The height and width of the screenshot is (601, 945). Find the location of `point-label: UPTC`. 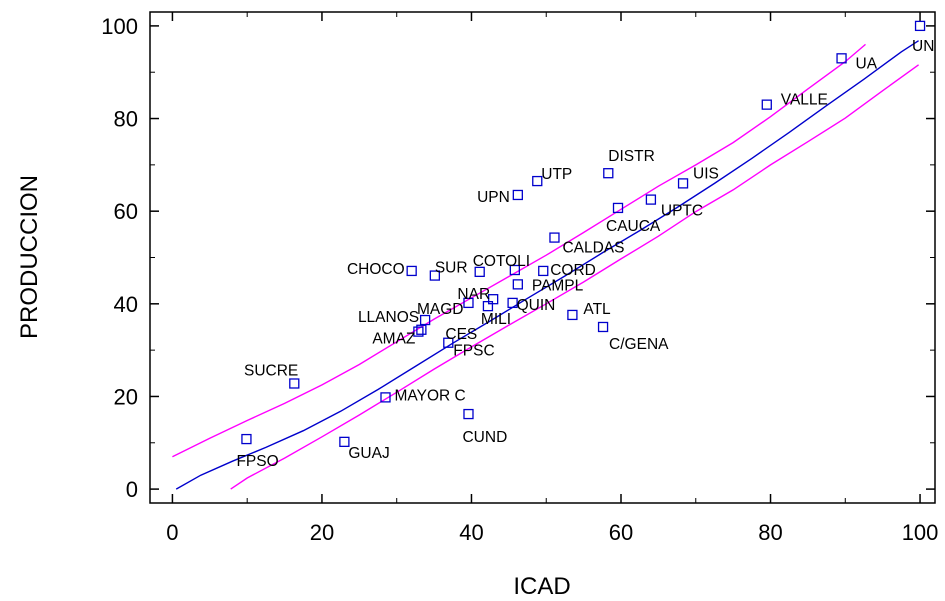

point-label: UPTC is located at coordinates (682, 211).